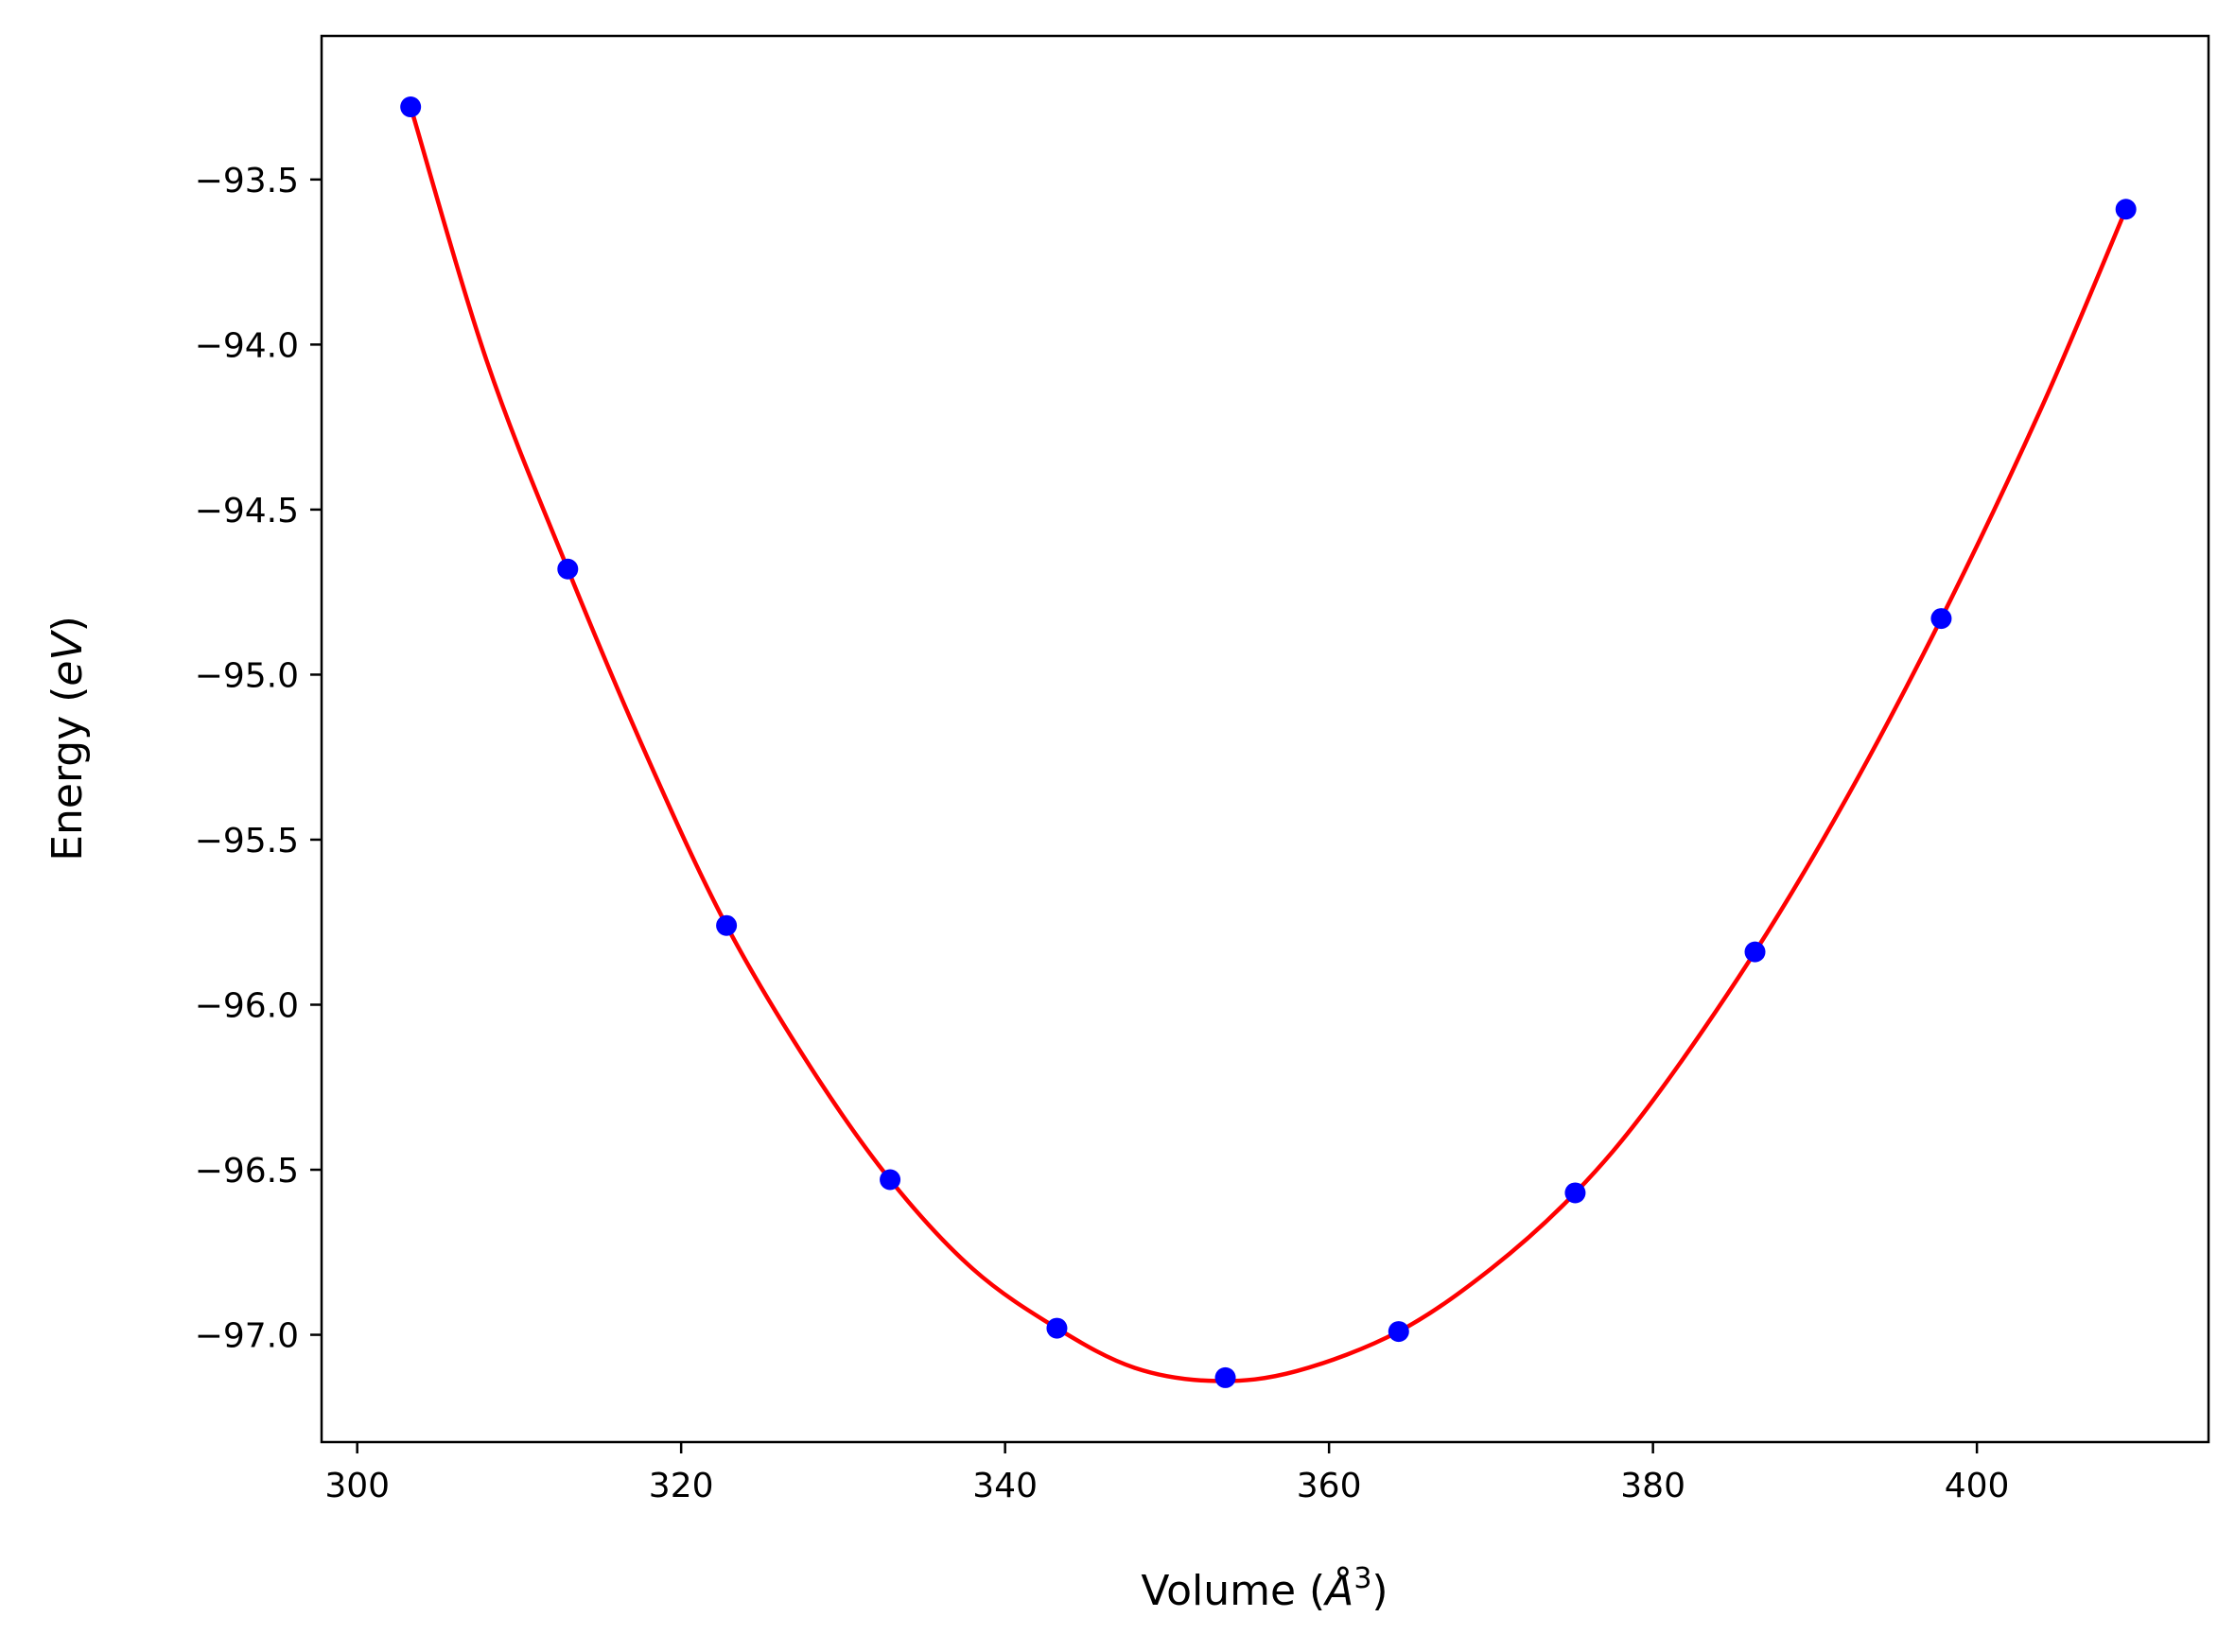 The height and width of the screenshot is (1652, 2235). What do you see at coordinates (1362, 1579) in the screenshot?
I see `x-axis-label-exponent: 3` at bounding box center [1362, 1579].